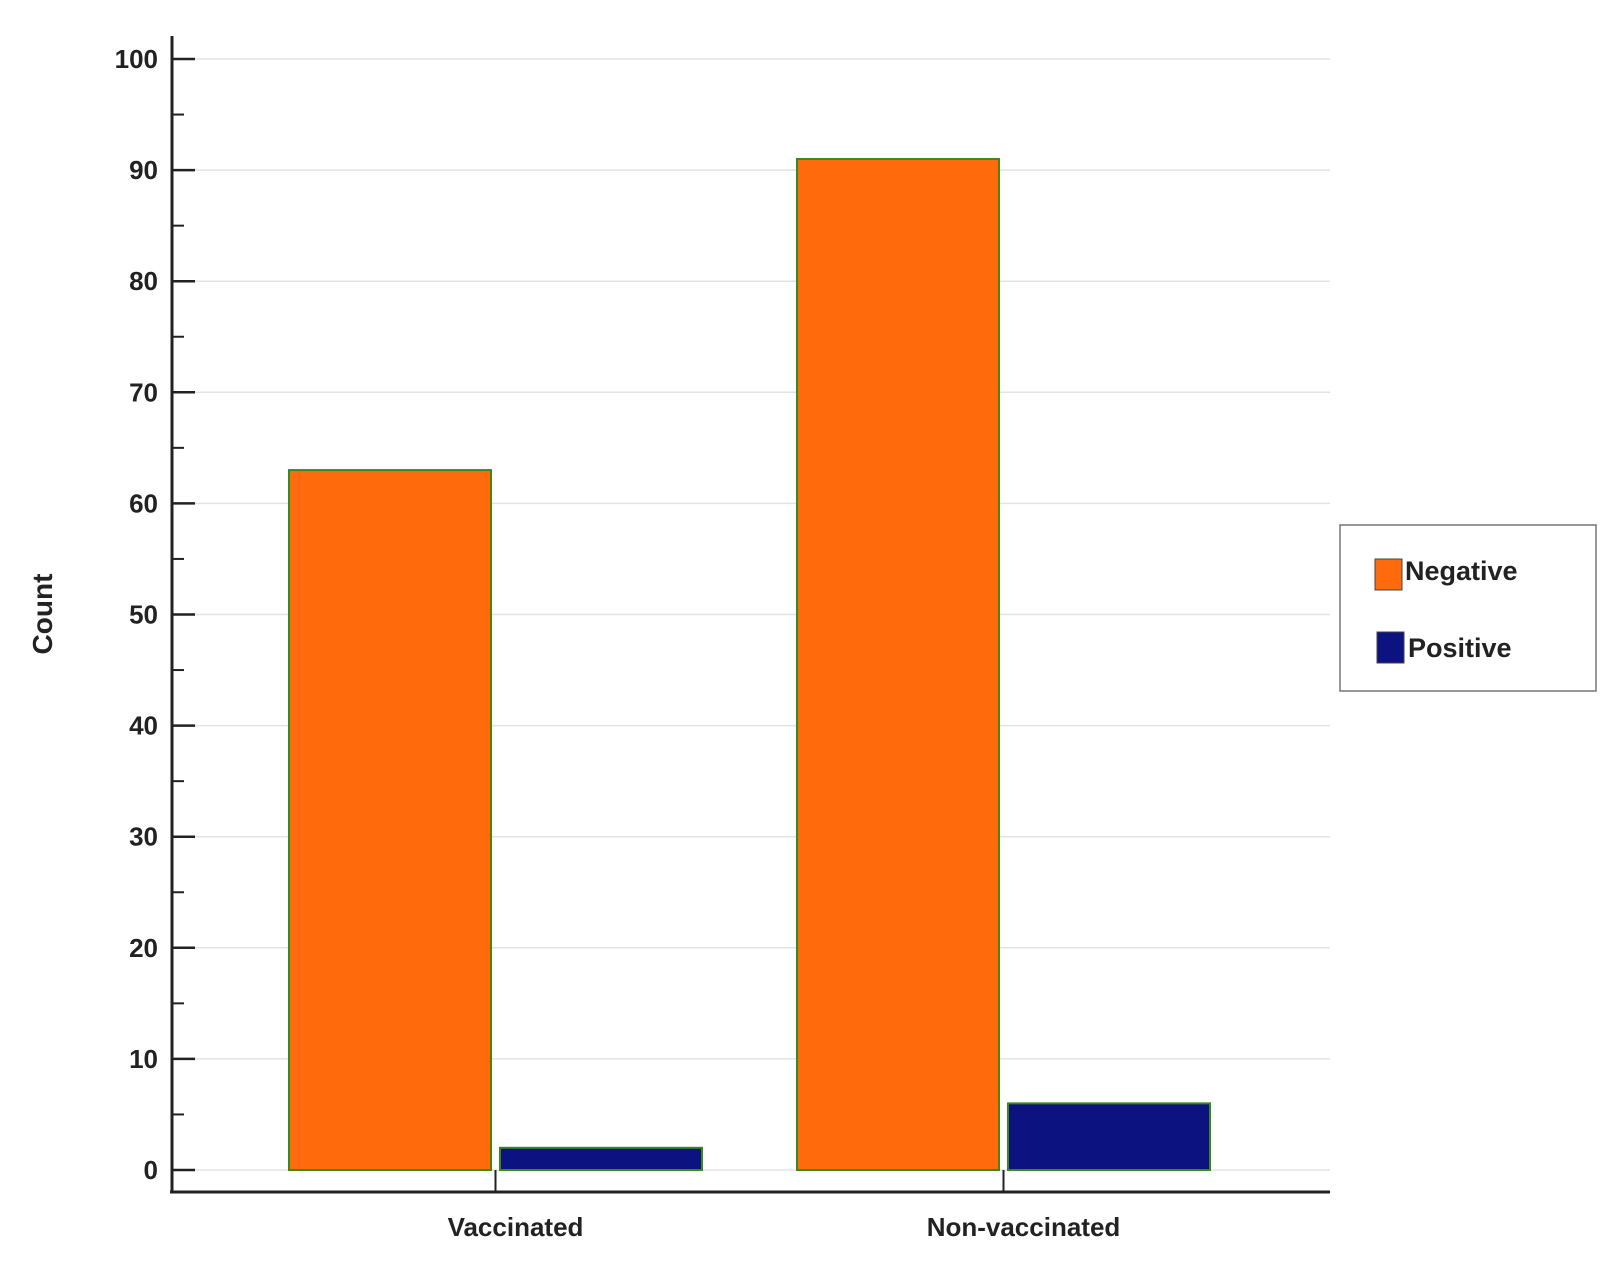 Image resolution: width=1621 pixels, height=1271 pixels. What do you see at coordinates (784, 1206) in the screenshot?
I see `x-axis-ticks: Vaccinated Non-vaccinated` at bounding box center [784, 1206].